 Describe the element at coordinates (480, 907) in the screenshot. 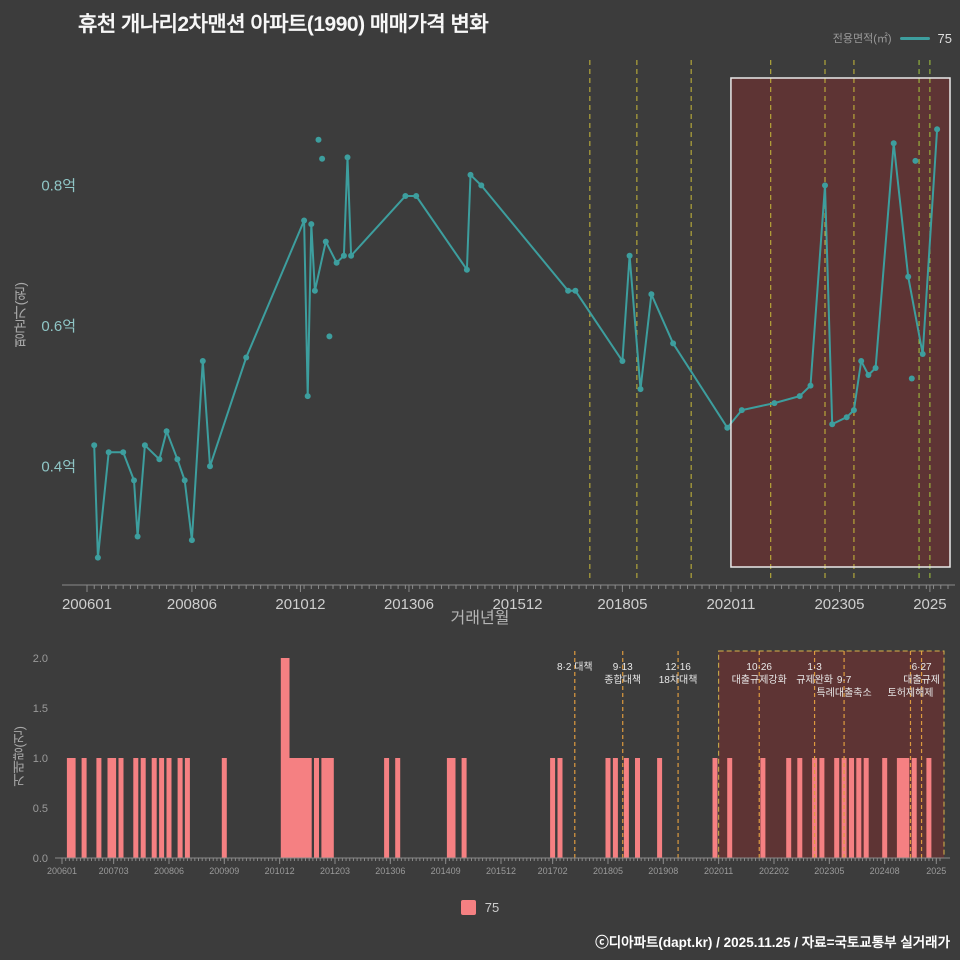

I see `legend-bottom: 75` at that location.